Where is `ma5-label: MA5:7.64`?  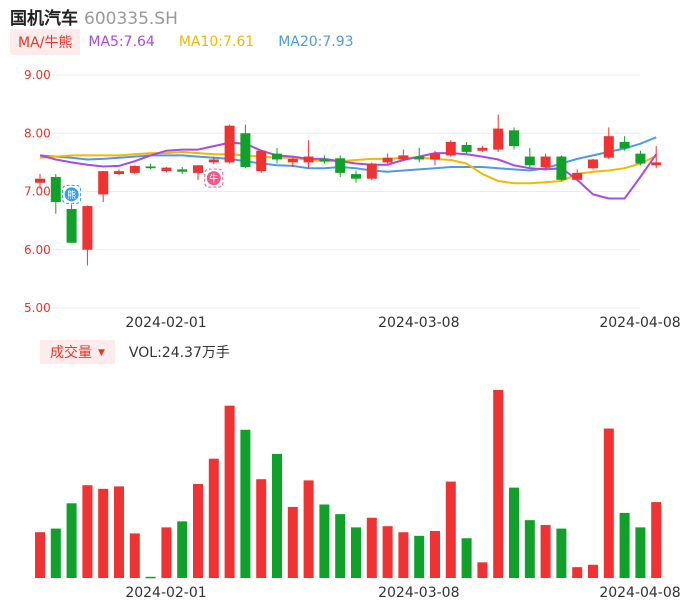 ma5-label: MA5:7.64 is located at coordinates (121, 42).